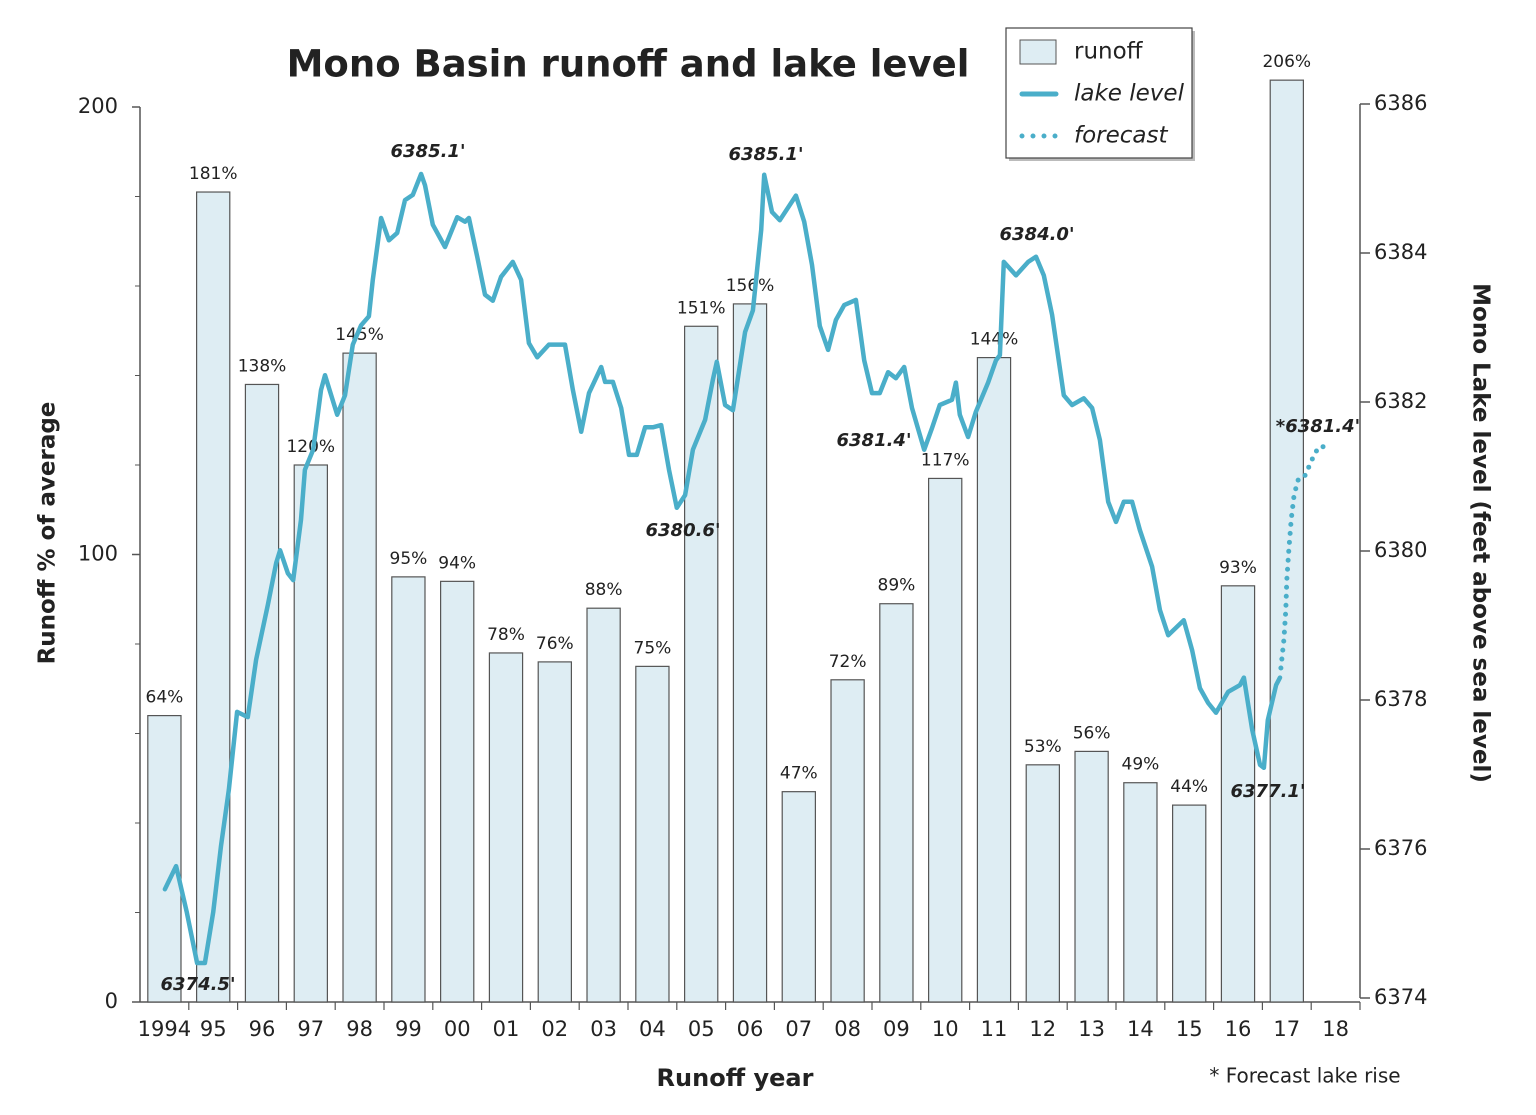  I want to click on data-label: 76%, so click(555, 644).